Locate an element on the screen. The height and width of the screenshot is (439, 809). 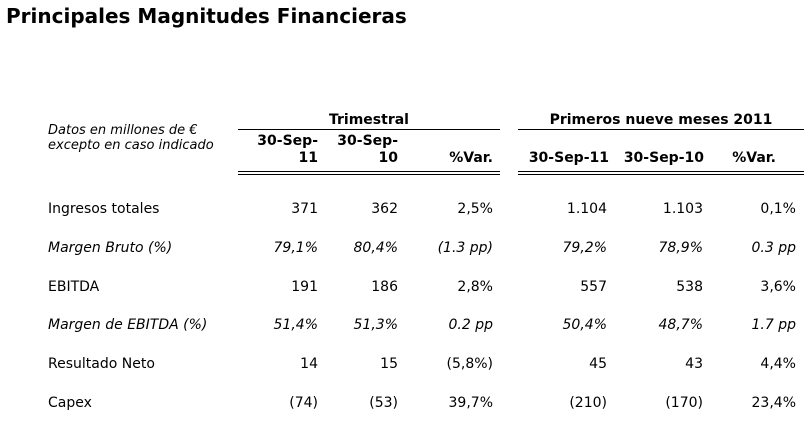
cell-q-2011: 79,1% is located at coordinates (295, 248).